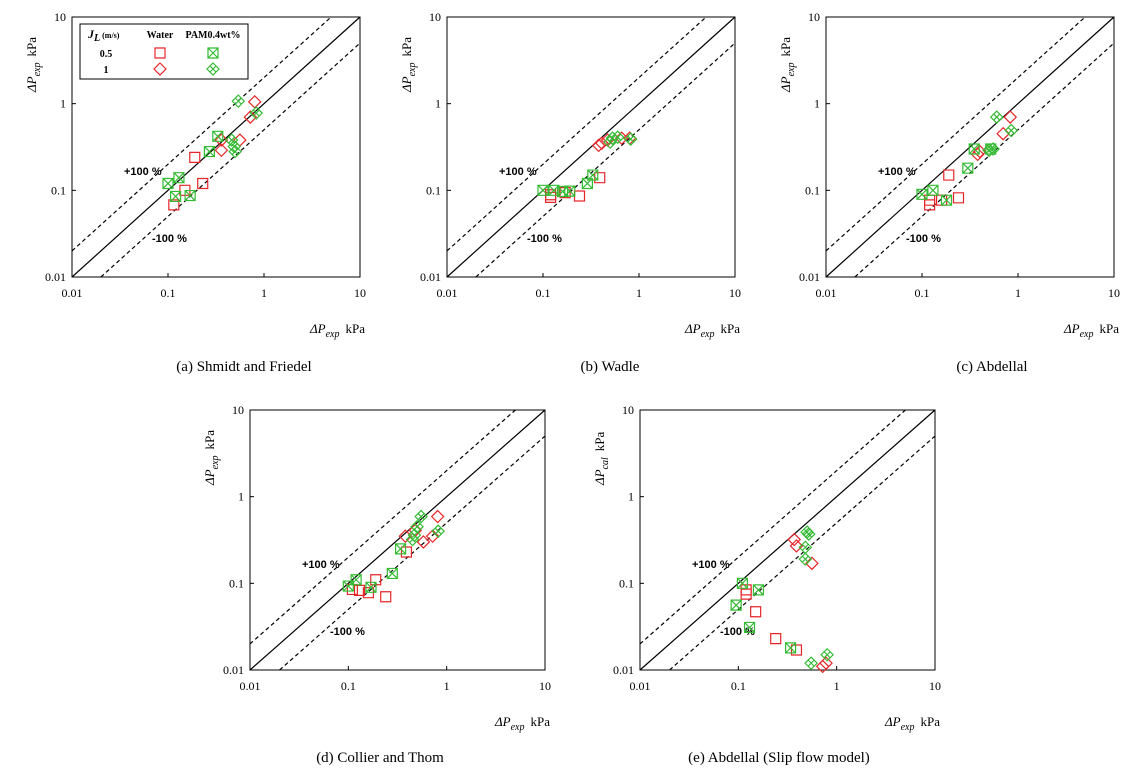  What do you see at coordinates (103, 35) in the screenshot?
I see `legend-title: JL (m/s)` at bounding box center [103, 35].